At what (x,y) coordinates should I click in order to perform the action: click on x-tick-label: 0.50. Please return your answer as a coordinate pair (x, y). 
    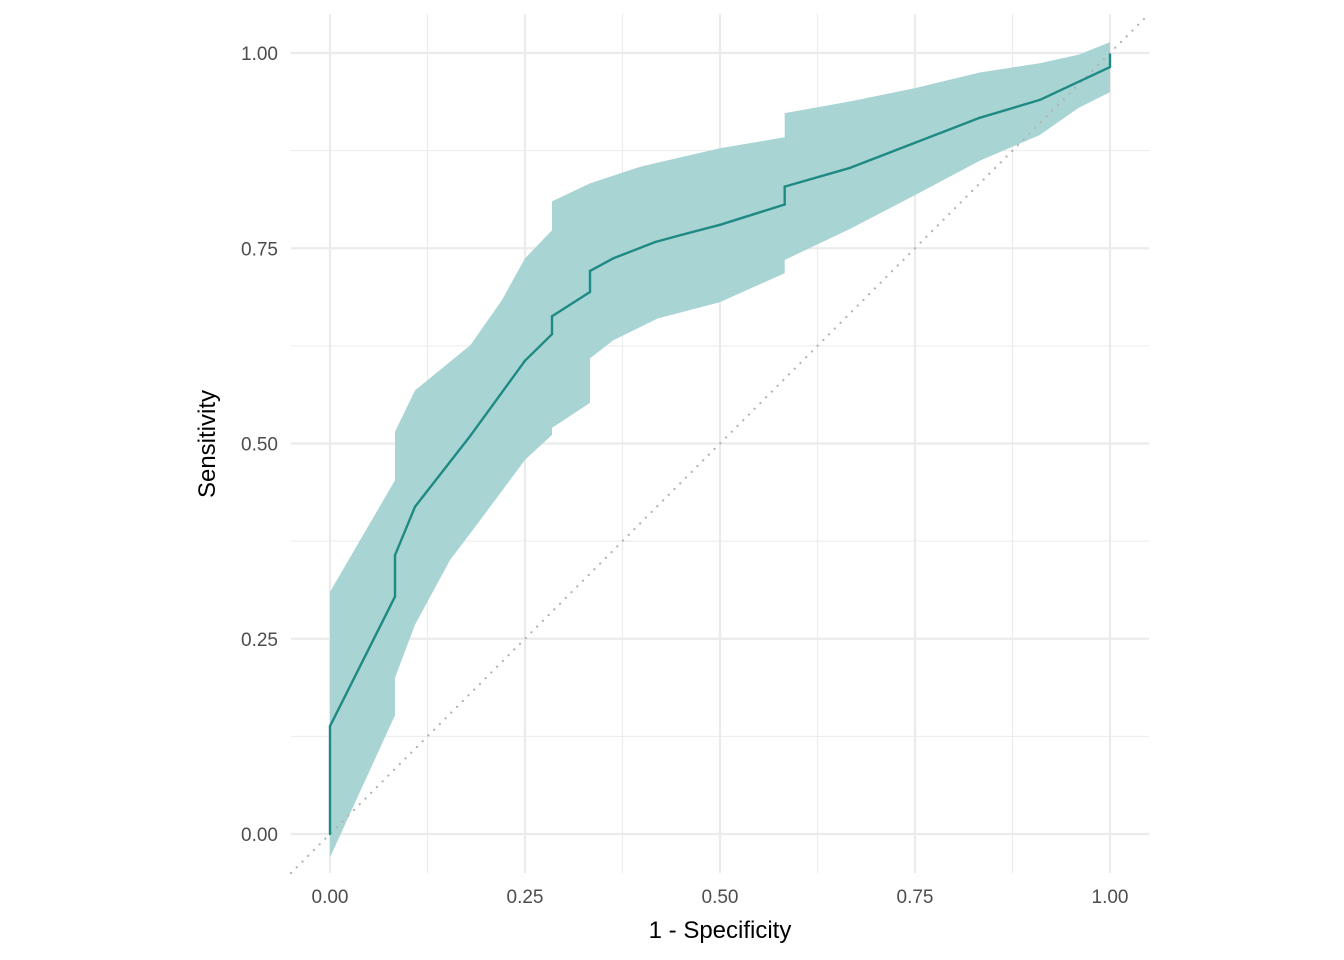
    Looking at the image, I should click on (720, 897).